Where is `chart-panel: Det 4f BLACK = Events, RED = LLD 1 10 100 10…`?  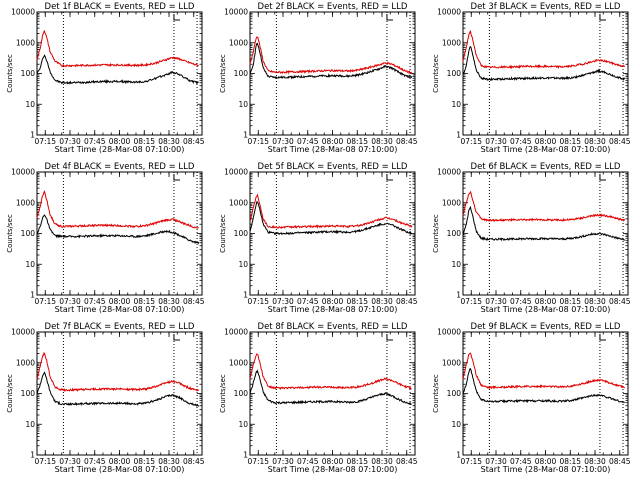
chart-panel: Det 4f BLACK = Events, RED = LLD 1 10 100 10… is located at coordinates (105, 238).